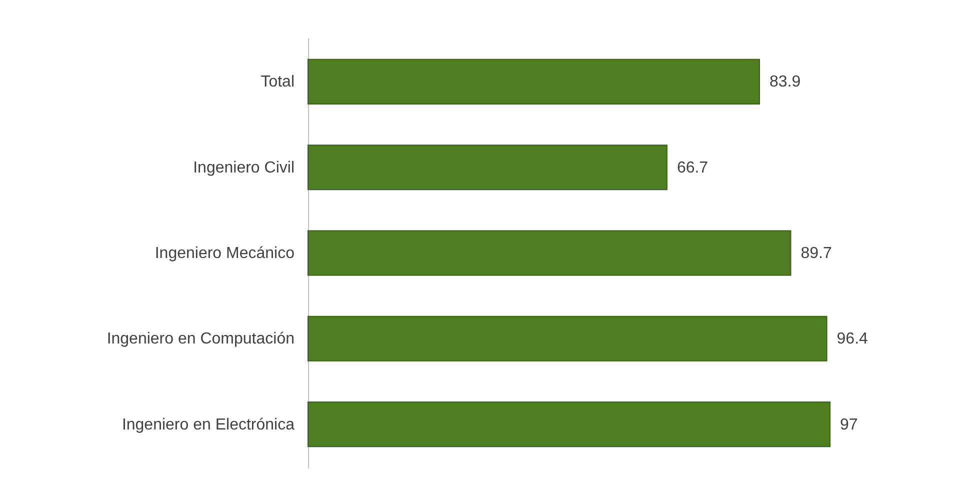 This screenshot has height=495, width=972. I want to click on y-tick-label: Ingeniero Mecánico, so click(224, 253).